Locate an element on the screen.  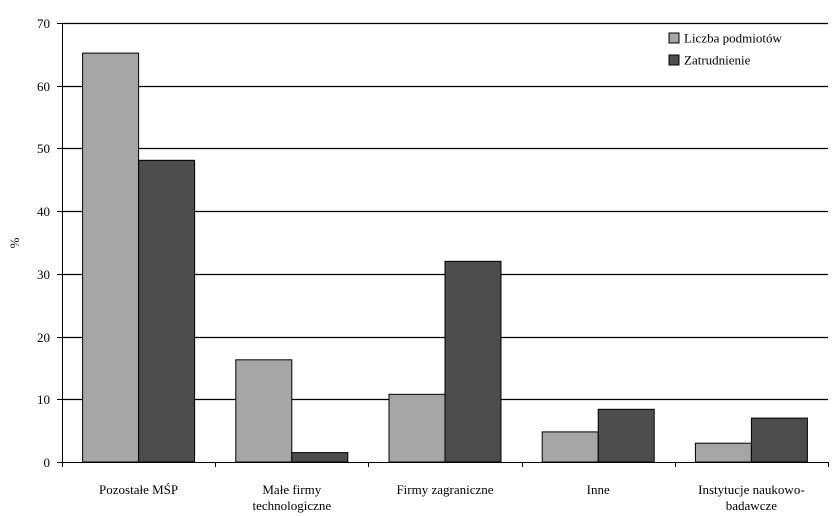
category-label-1-1: technologiczne is located at coordinates (291, 505).